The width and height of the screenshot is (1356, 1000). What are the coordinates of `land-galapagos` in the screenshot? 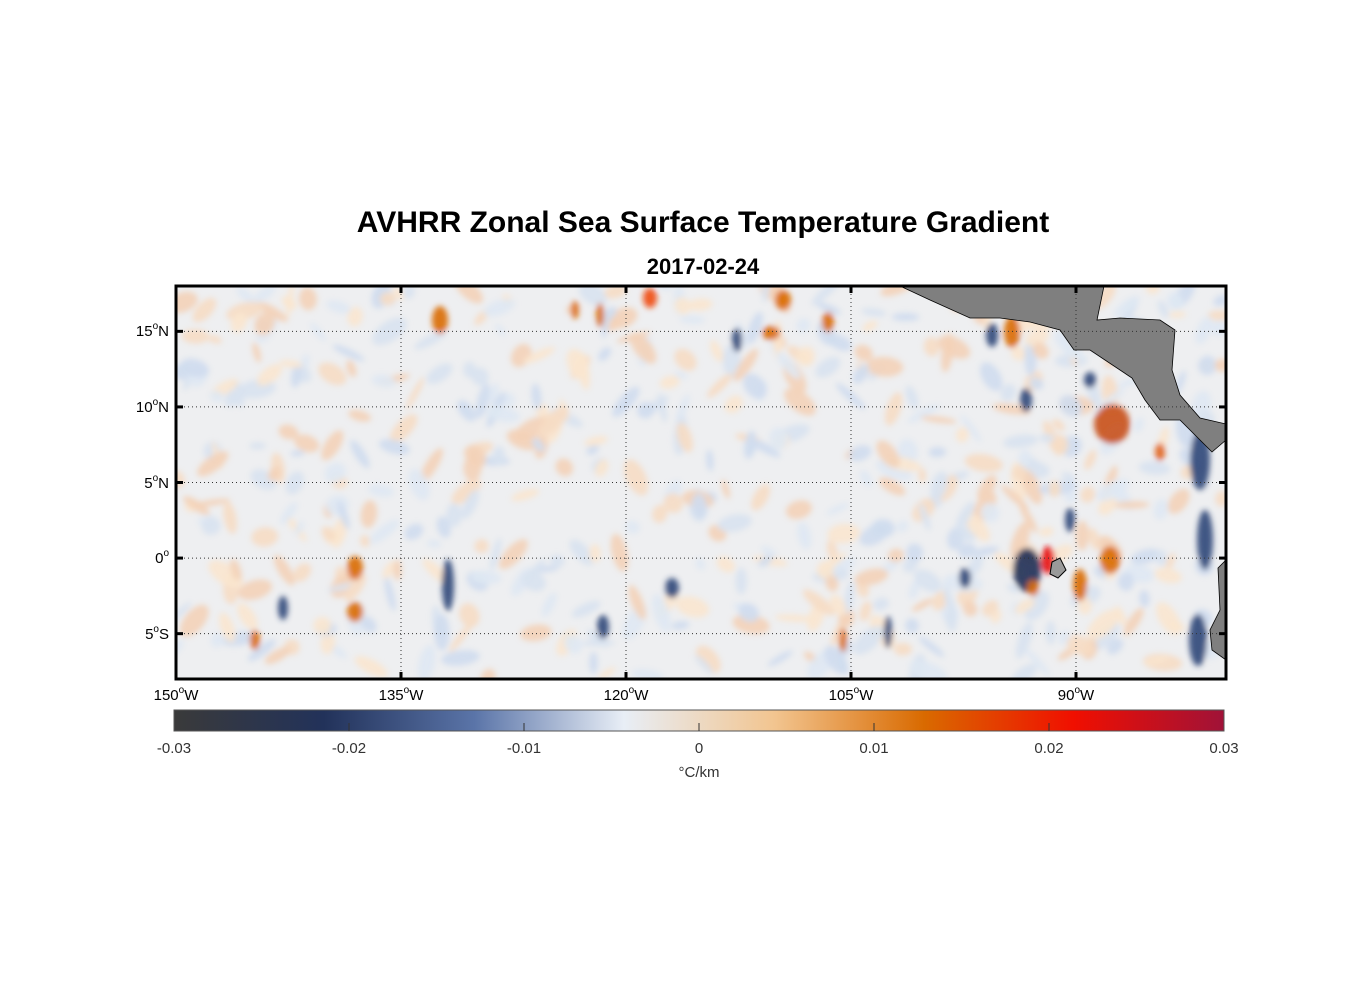 It's located at (1058, 568).